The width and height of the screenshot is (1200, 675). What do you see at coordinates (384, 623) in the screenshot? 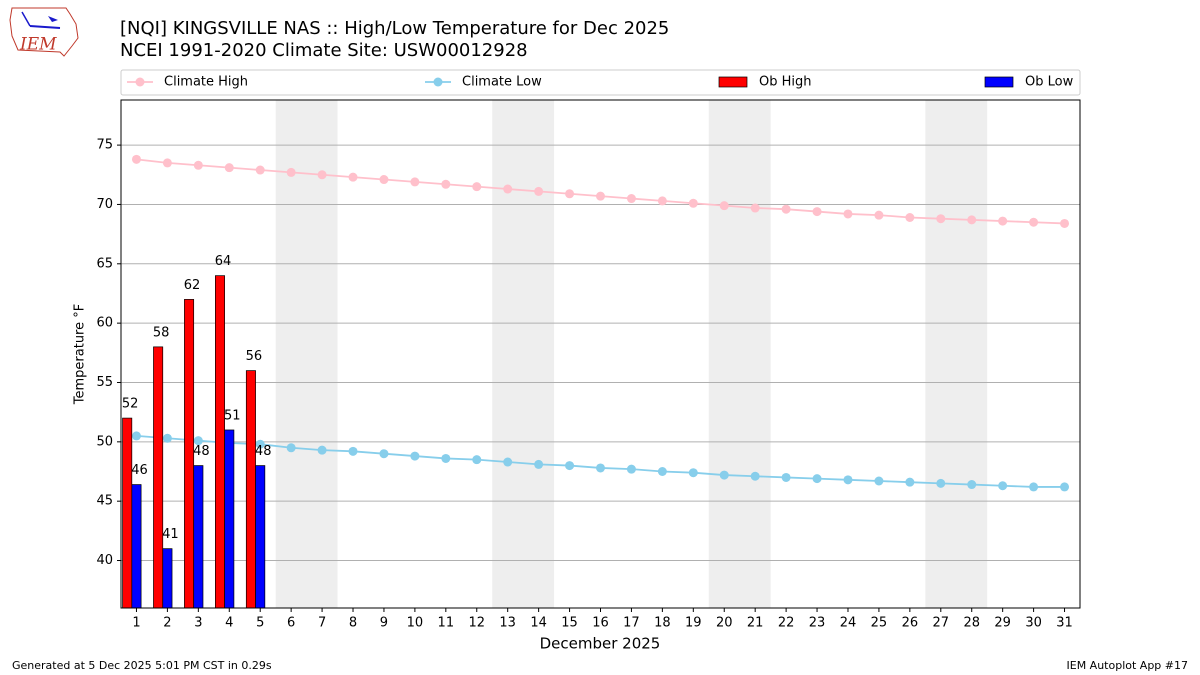
I see `x-tick-label: 9` at bounding box center [384, 623].